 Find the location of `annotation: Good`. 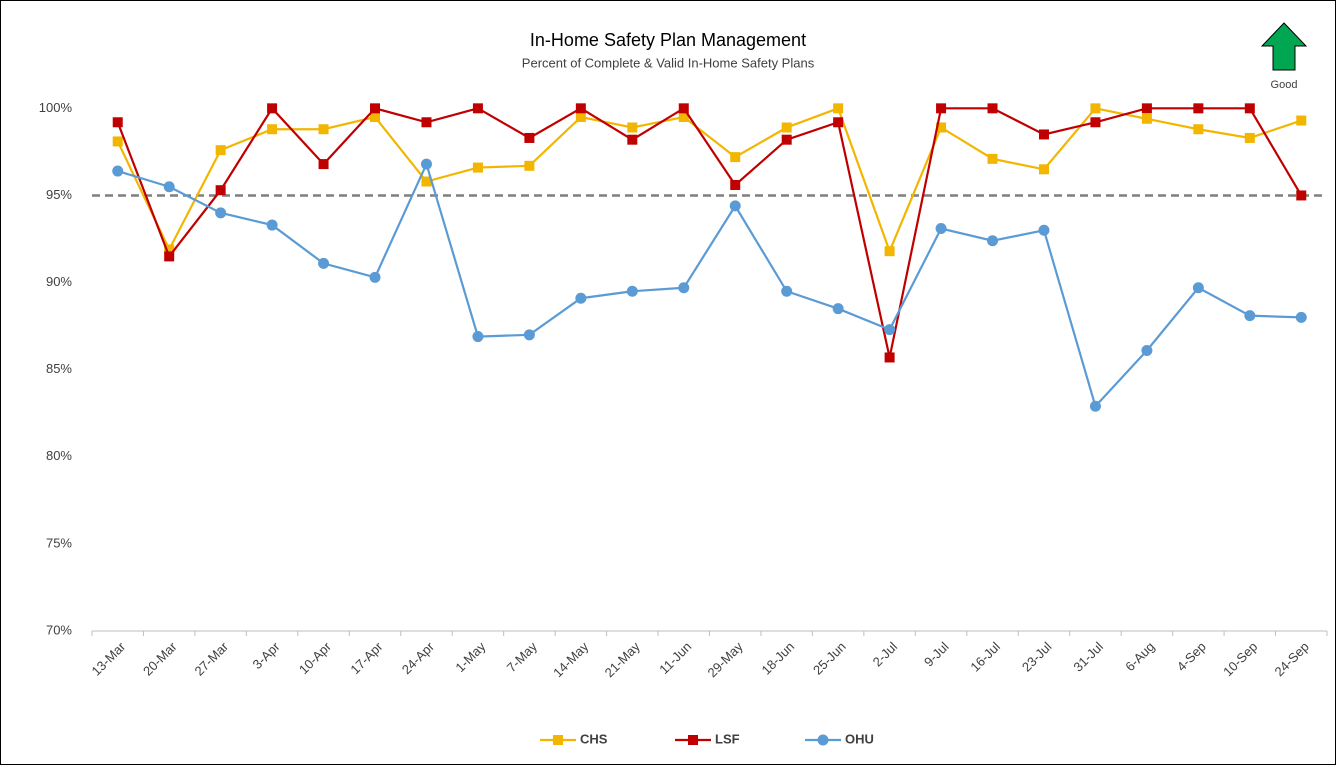

annotation: Good is located at coordinates (1284, 85).